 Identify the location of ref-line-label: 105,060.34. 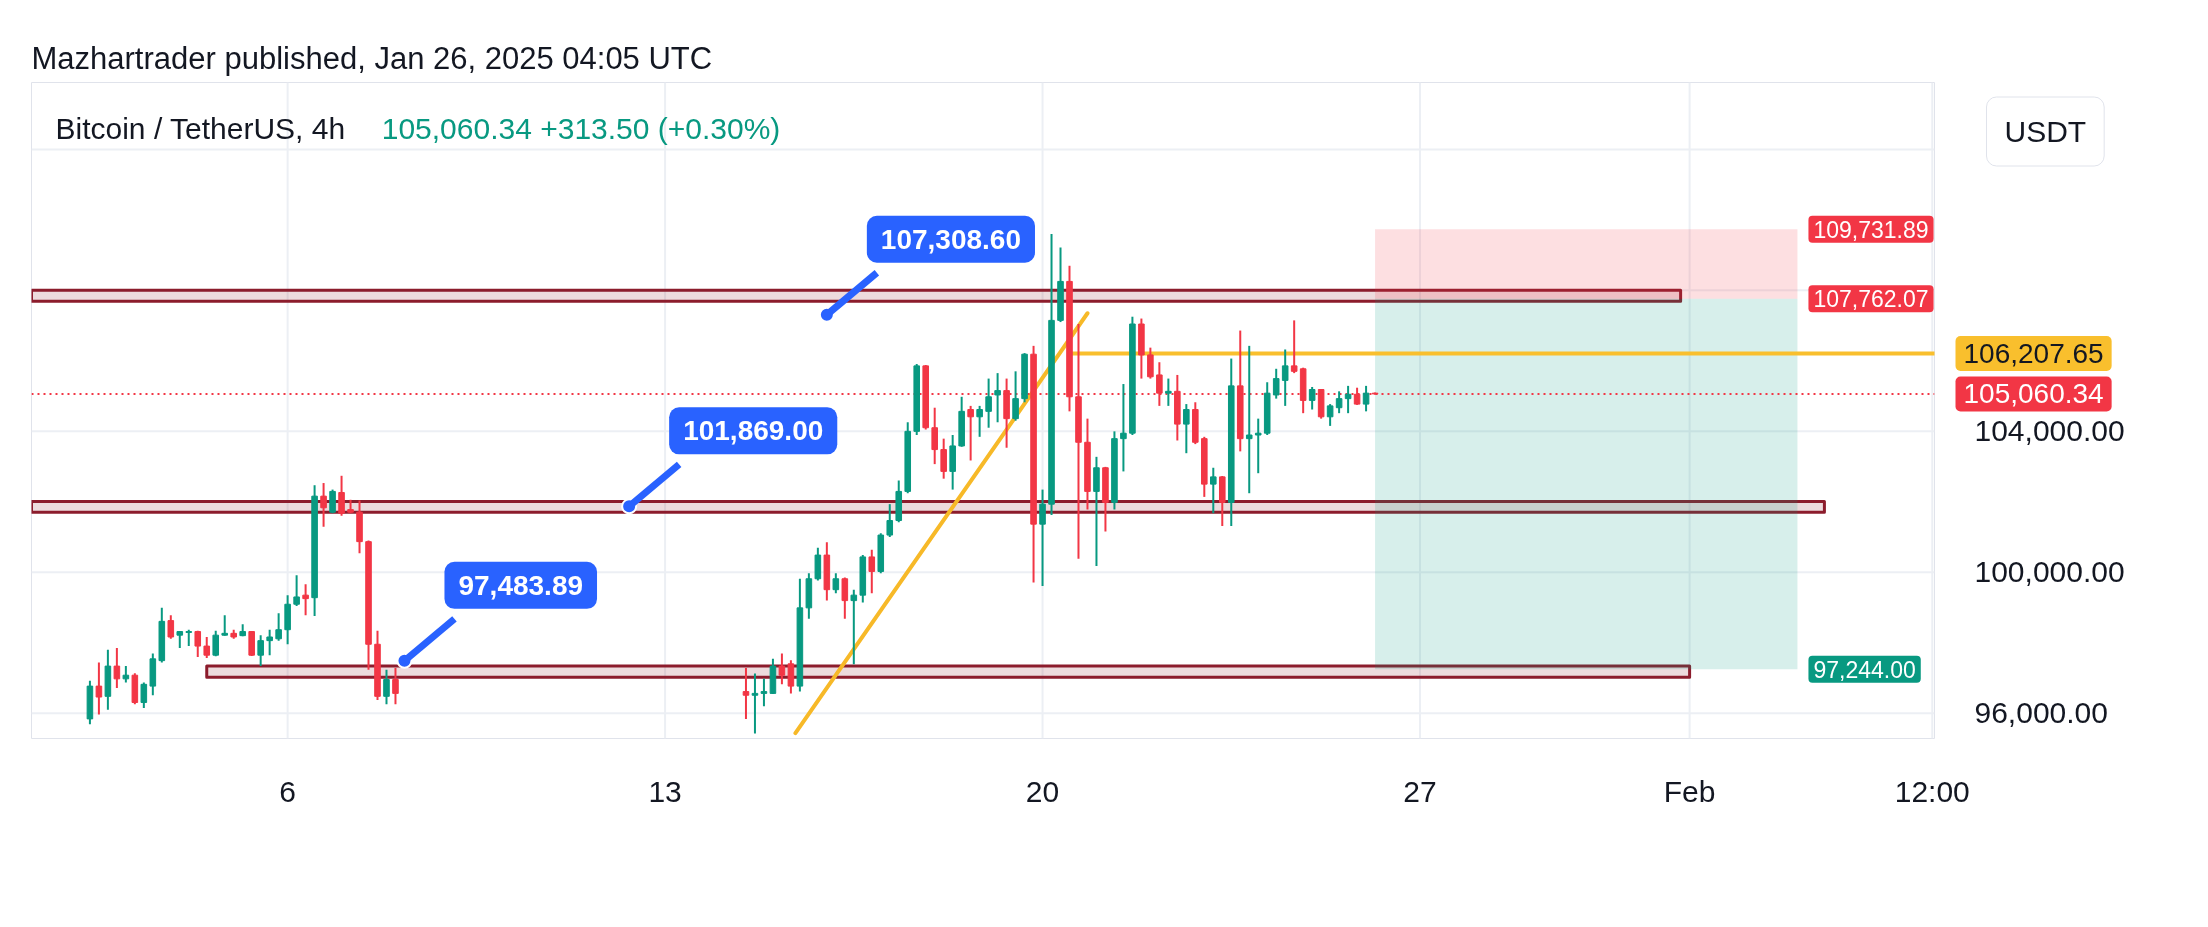
(2033, 394).